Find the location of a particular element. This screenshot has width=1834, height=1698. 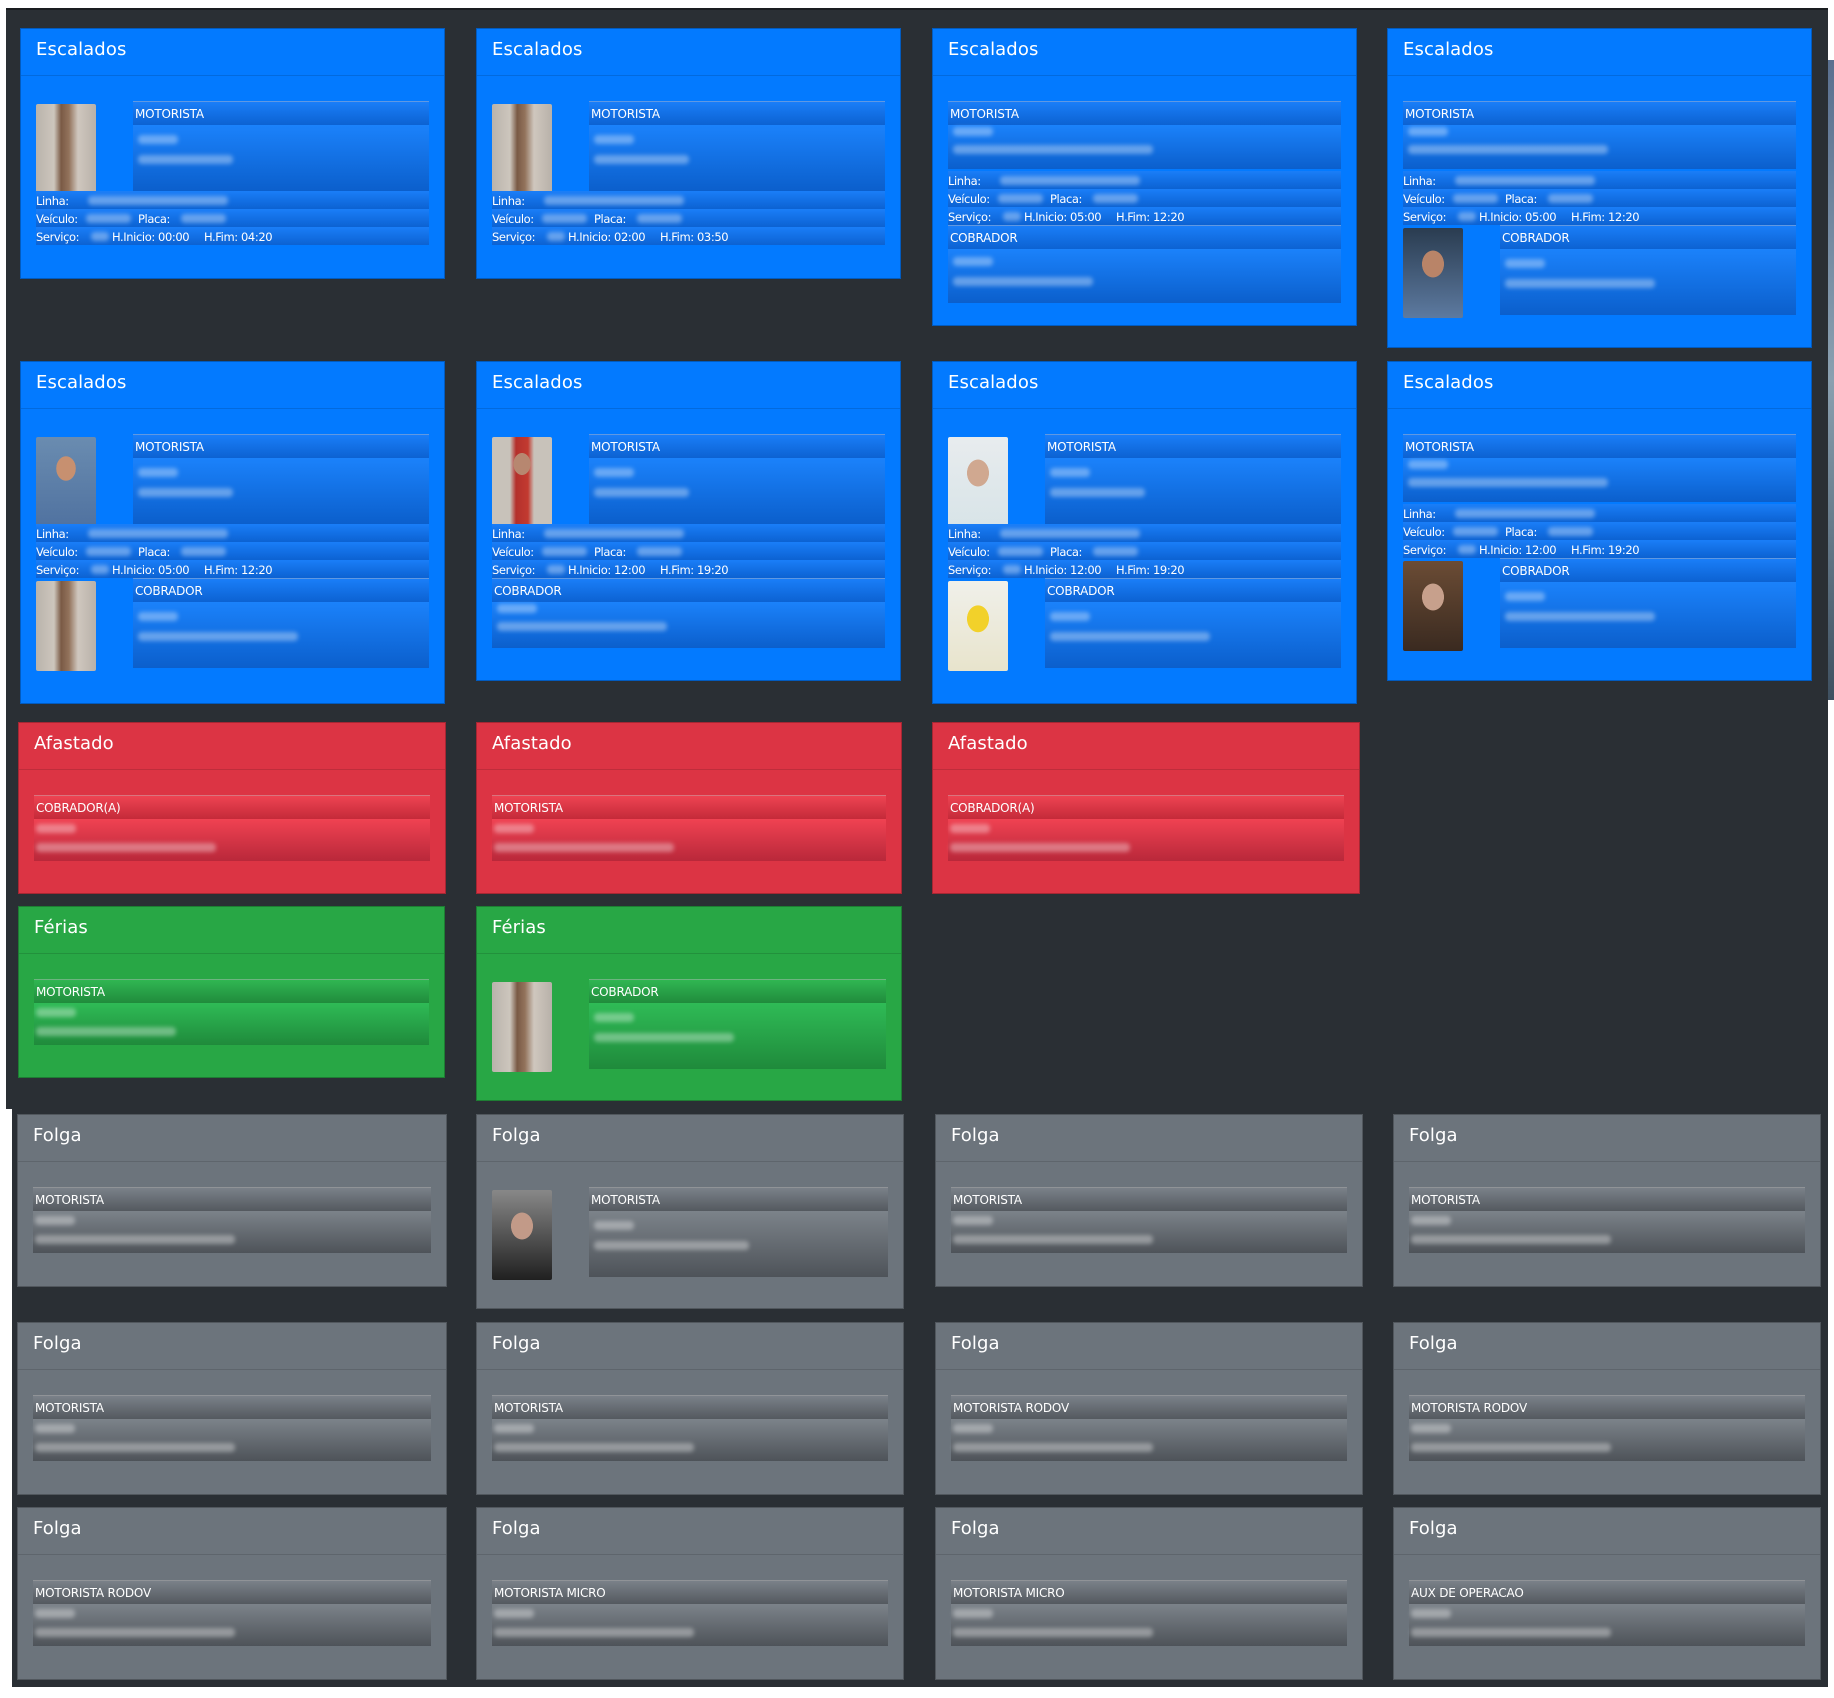

trip-detail-row: Linha: is located at coordinates (1144, 180).